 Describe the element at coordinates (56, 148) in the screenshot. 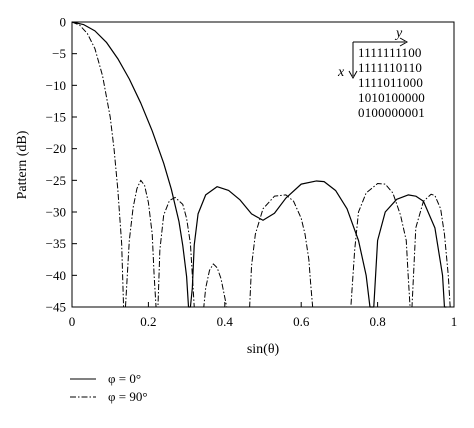

I see `y-tick-label: −20` at that location.